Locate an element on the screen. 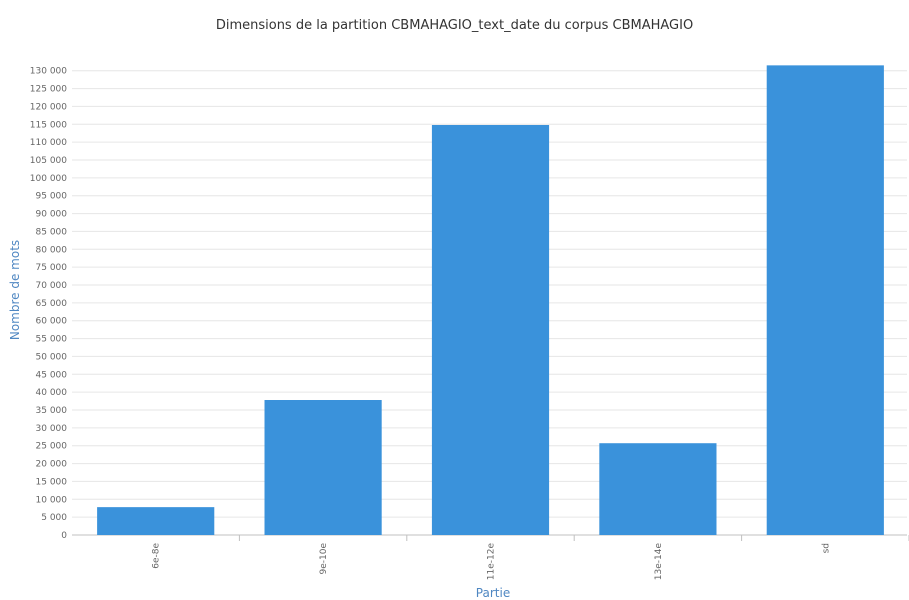  y-tick-label: 45 000 is located at coordinates (52, 375).